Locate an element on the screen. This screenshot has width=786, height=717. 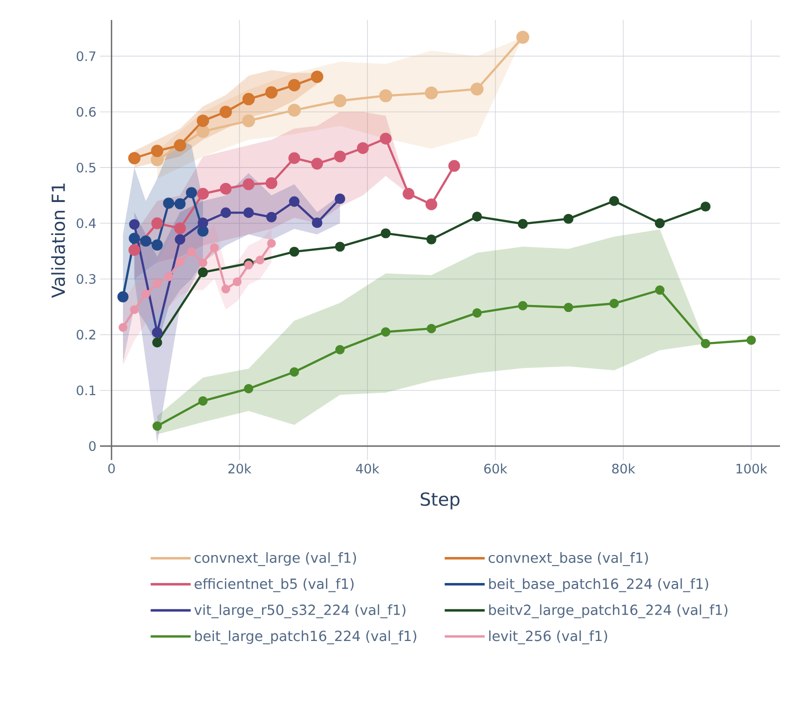
x-tick-label: 100k is located at coordinates (752, 469).